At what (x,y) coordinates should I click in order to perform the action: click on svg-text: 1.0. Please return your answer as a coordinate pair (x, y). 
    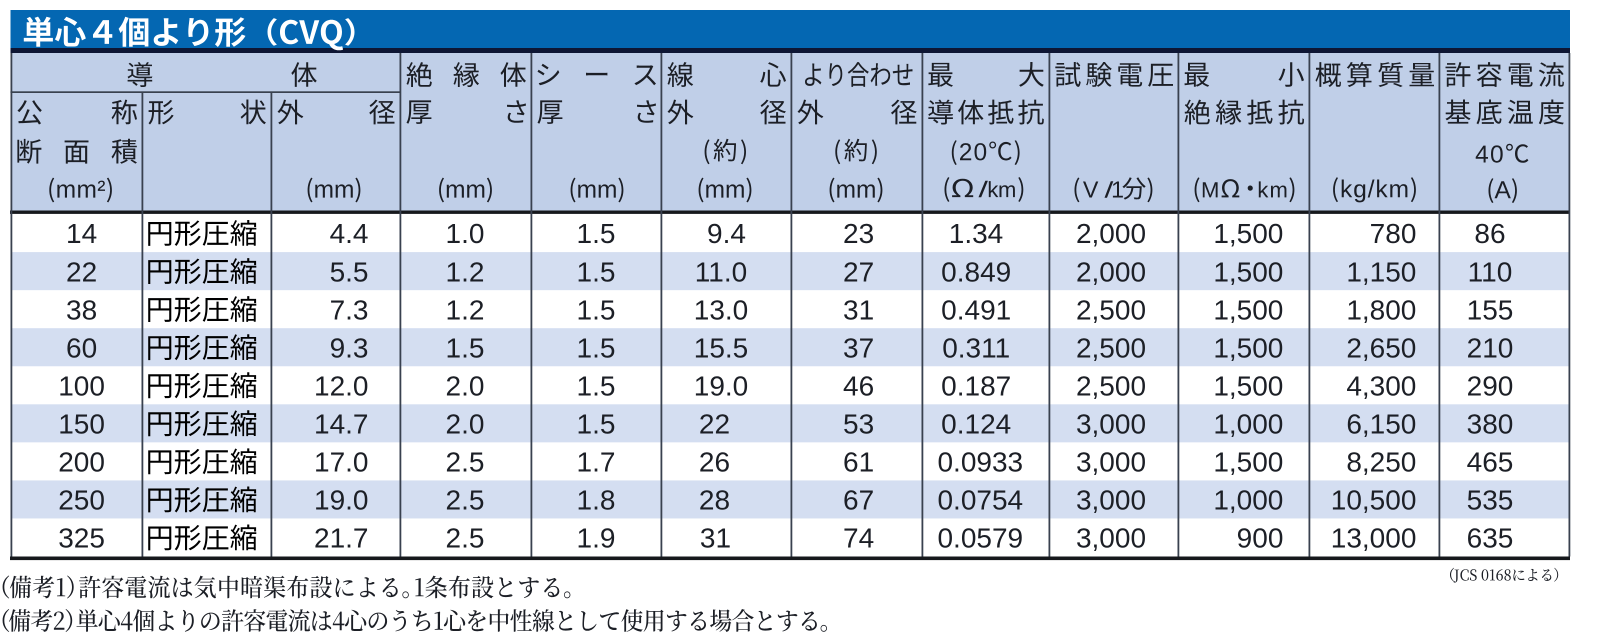
    Looking at the image, I should click on (465, 233).